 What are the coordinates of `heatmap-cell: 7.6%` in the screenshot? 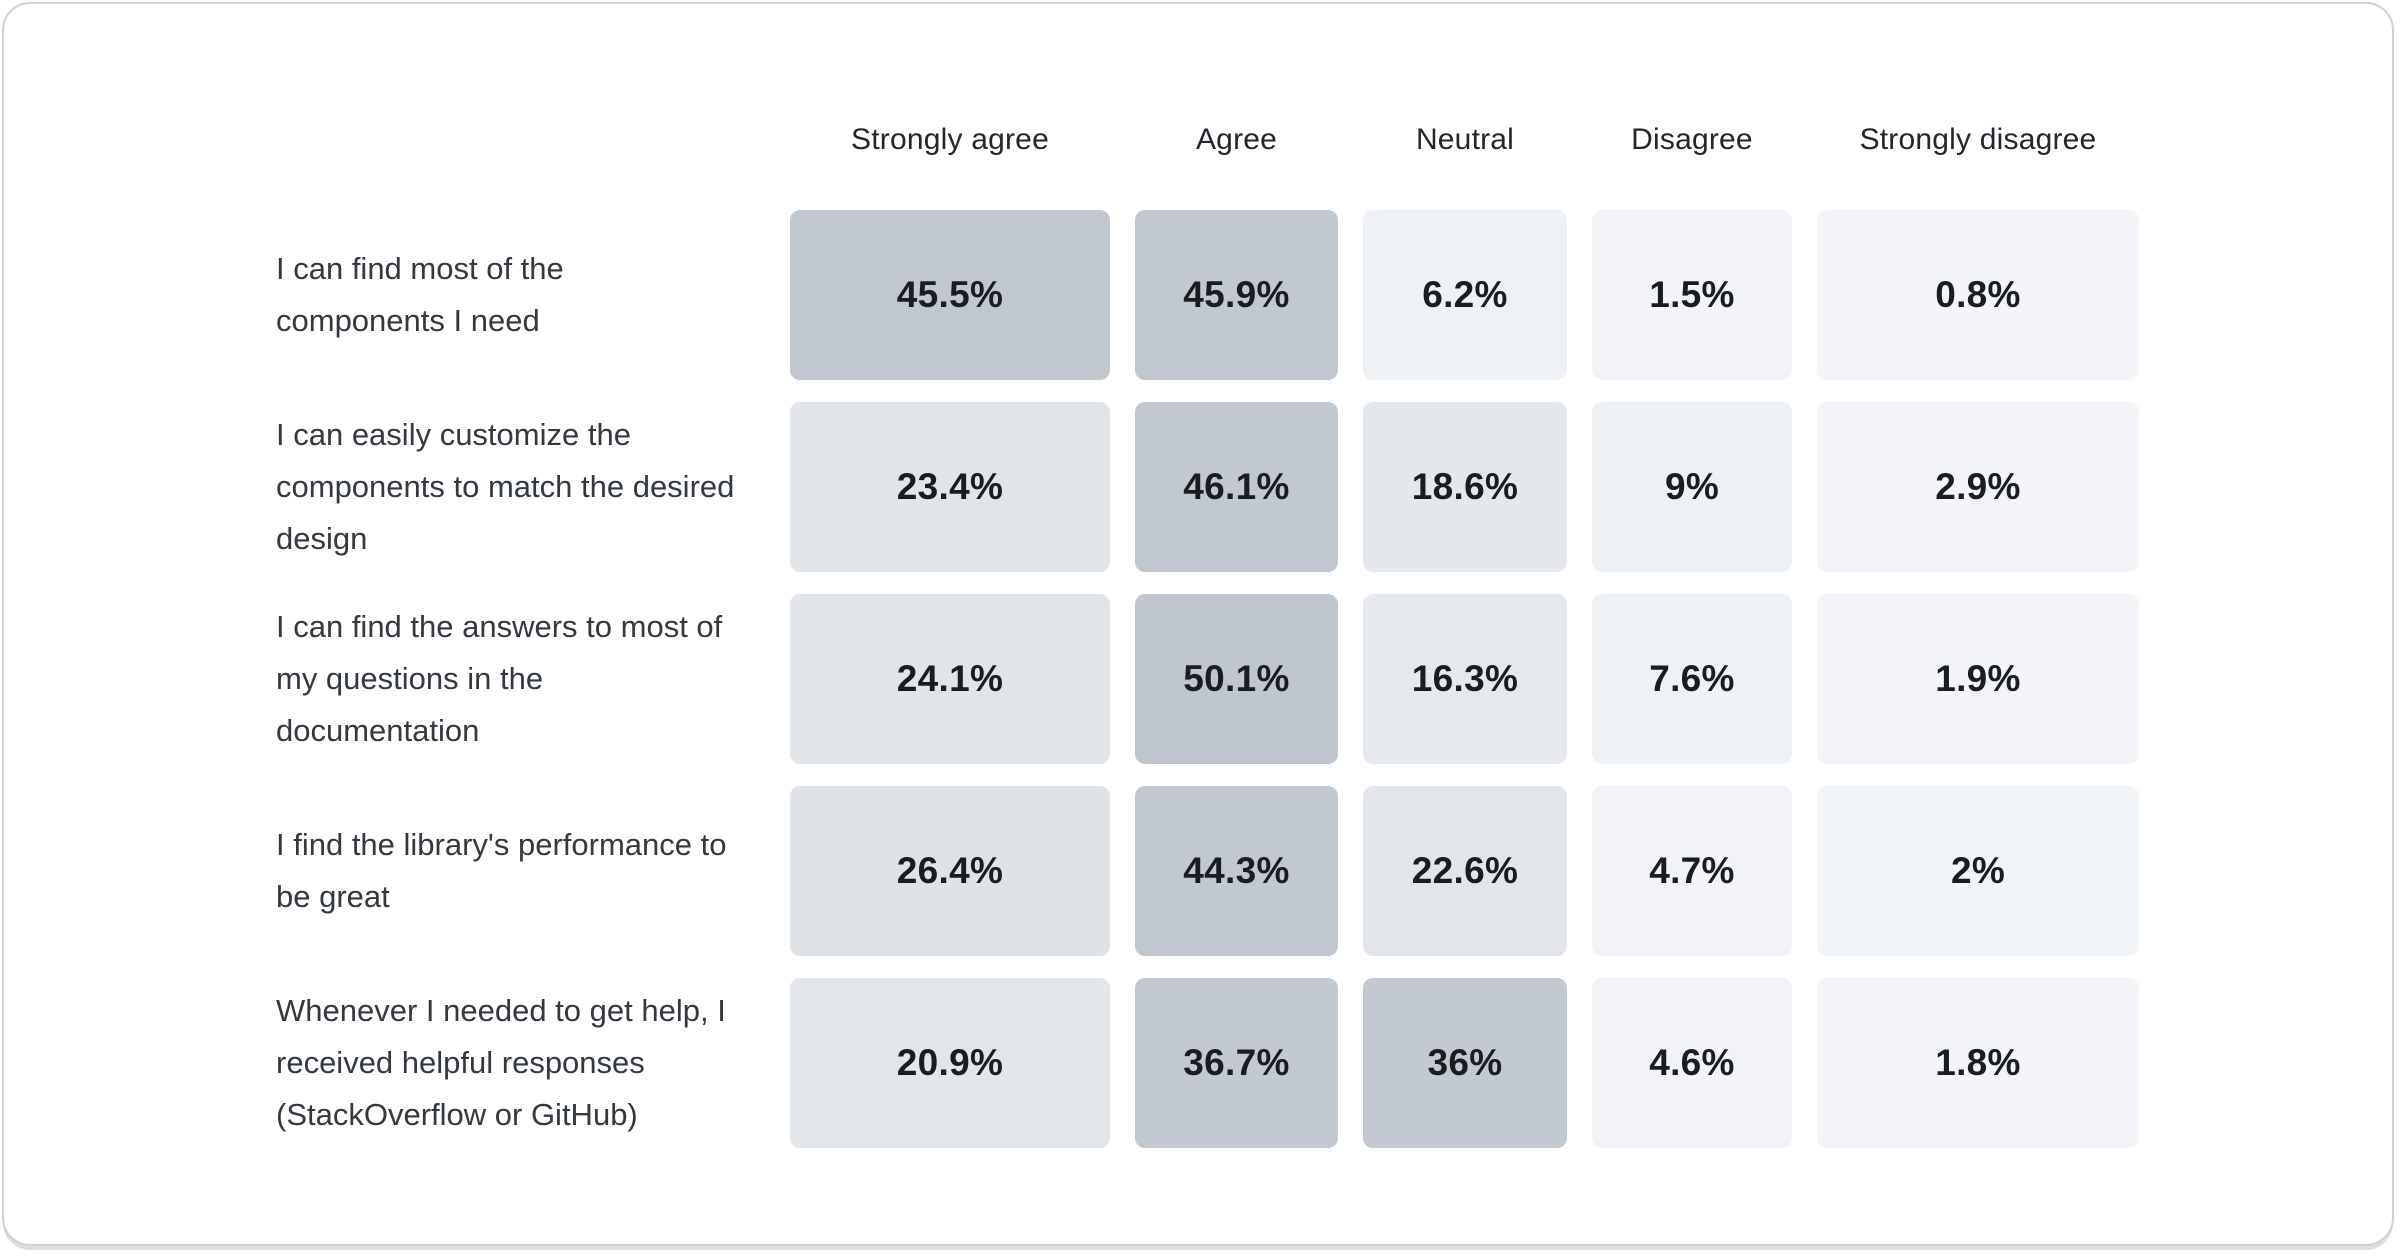 It's located at (1692, 679).